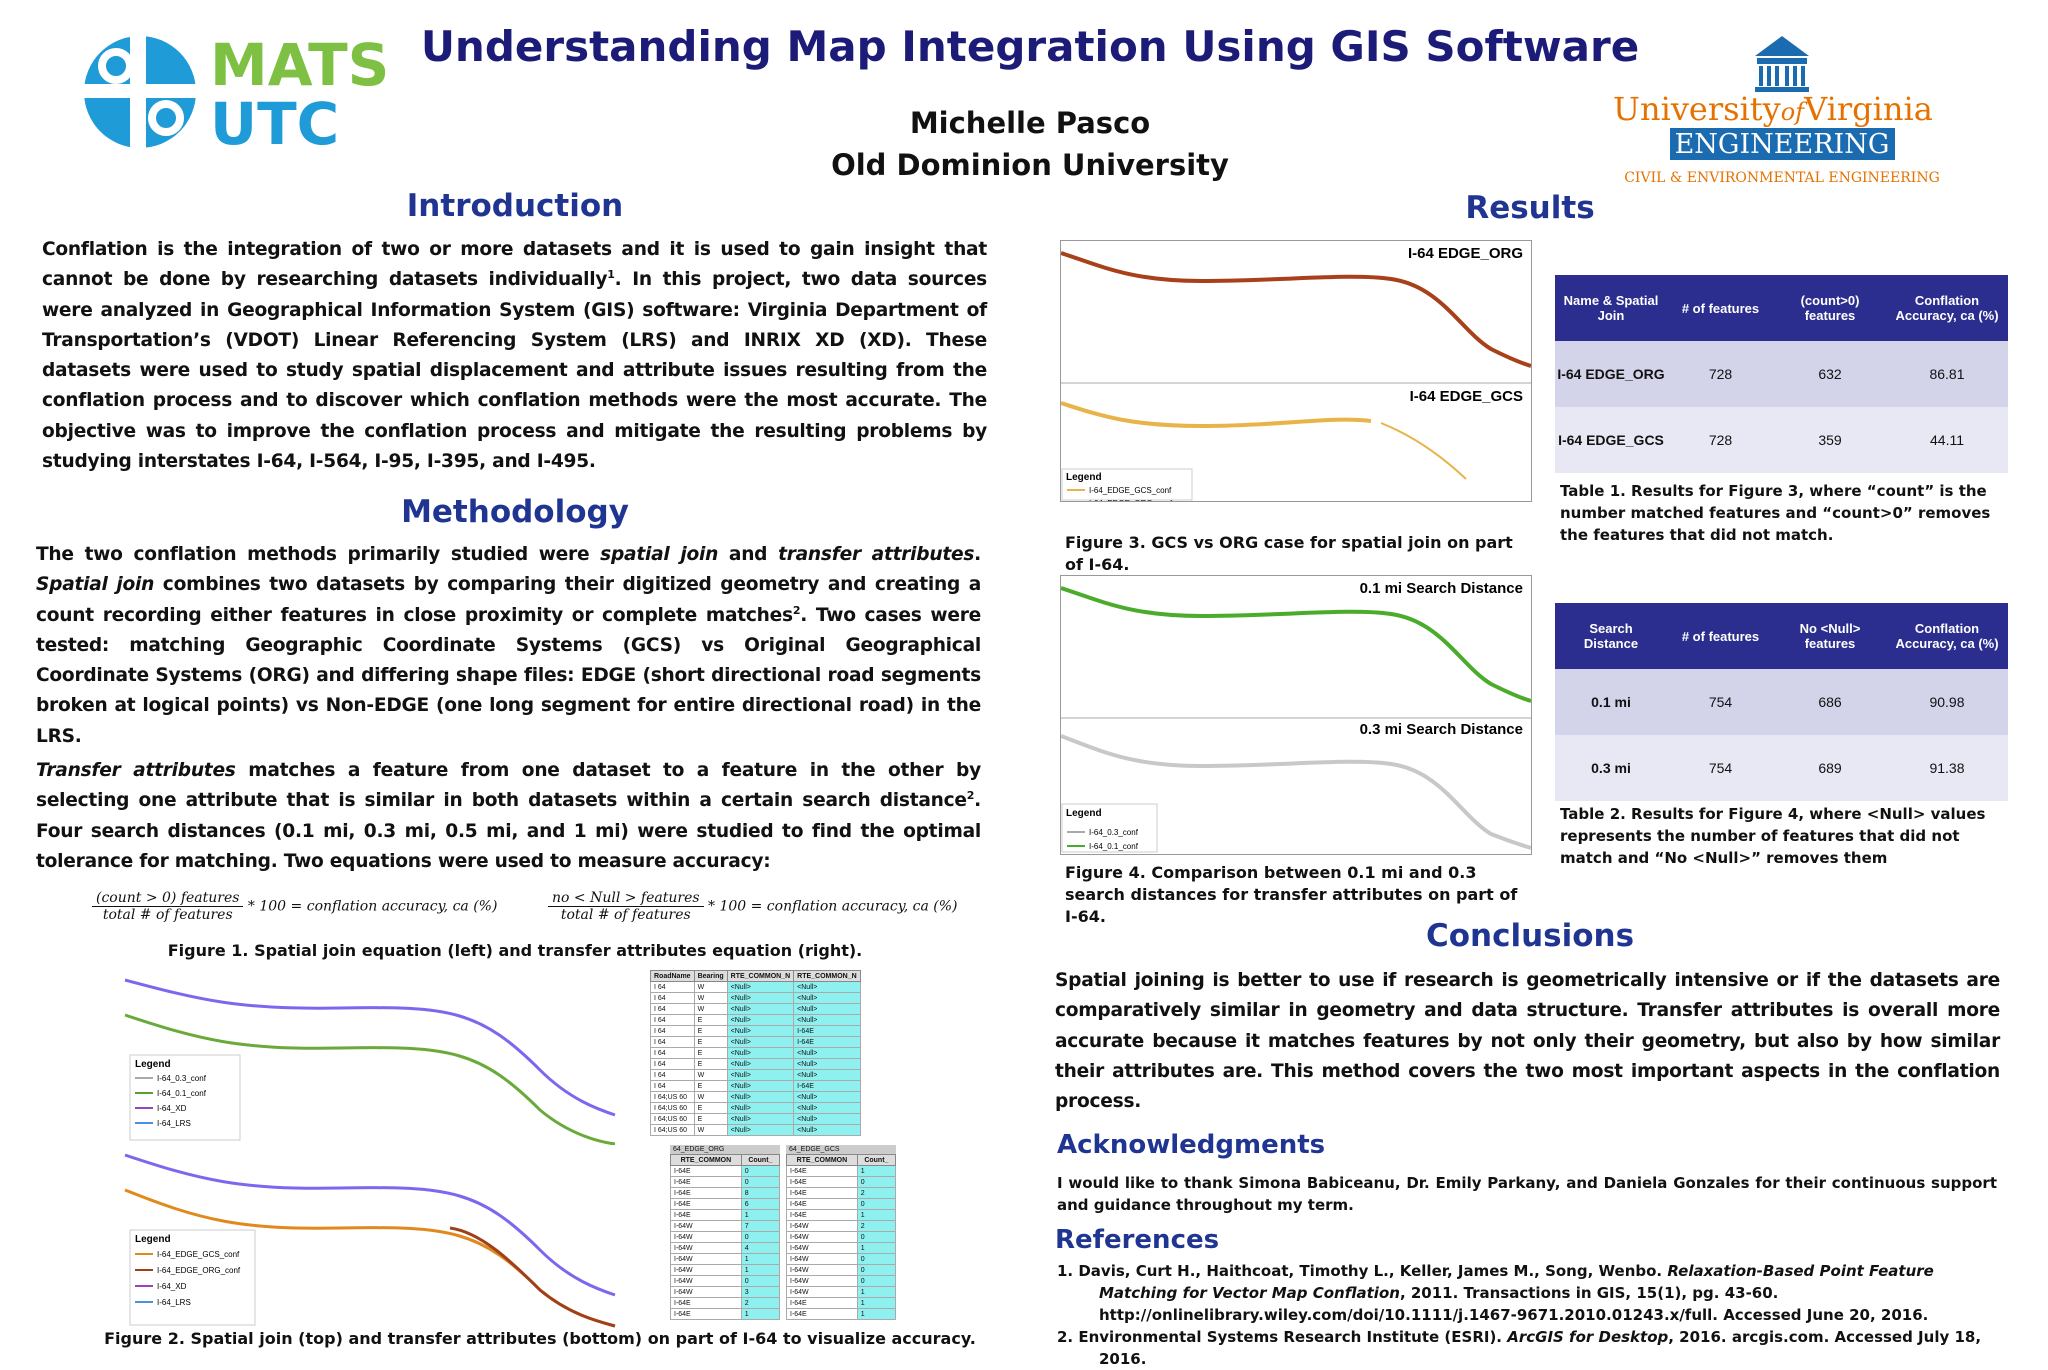  Describe the element at coordinates (876, 1226) in the screenshot. I see `cell: 2` at that location.